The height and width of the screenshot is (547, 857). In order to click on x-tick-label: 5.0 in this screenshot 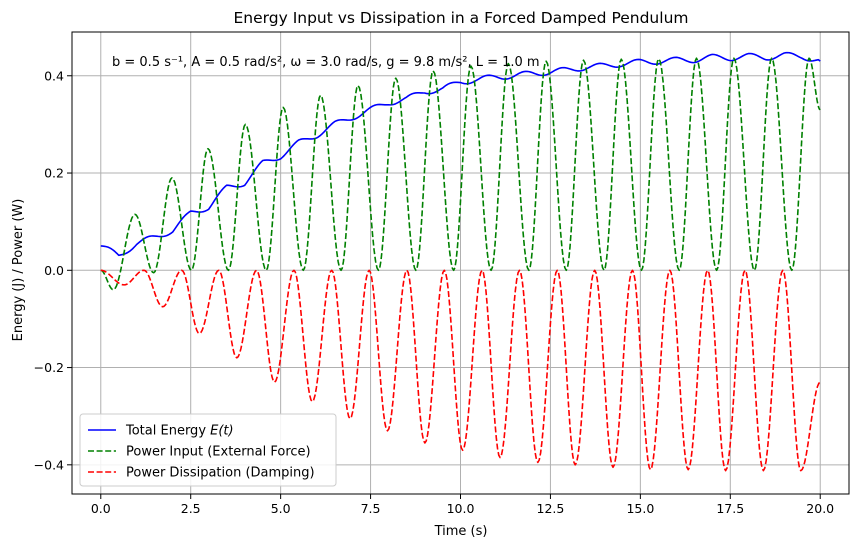, I will do `click(281, 508)`.